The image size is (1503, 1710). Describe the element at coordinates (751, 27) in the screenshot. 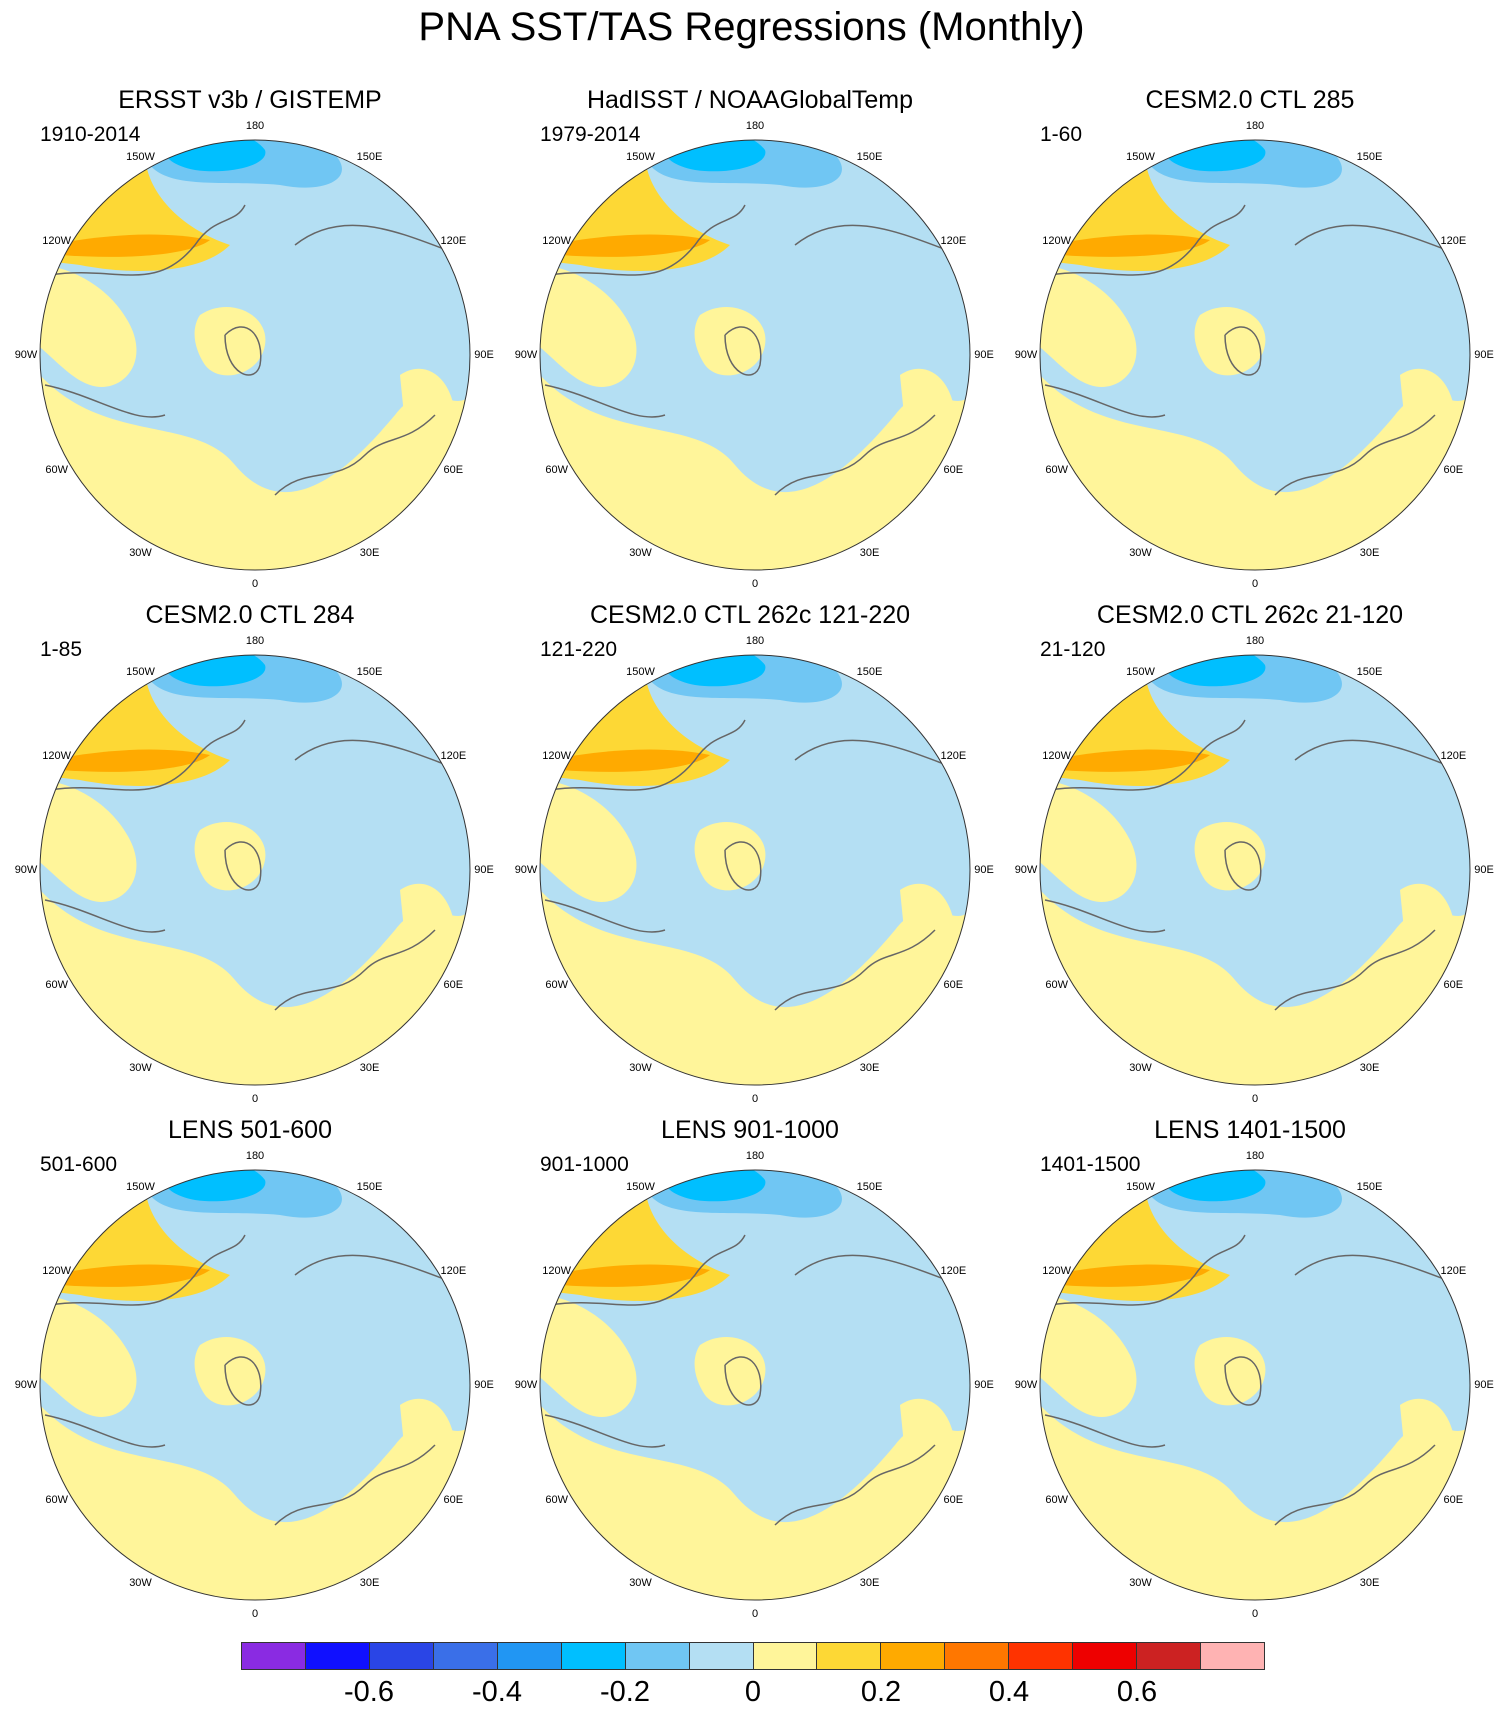

I see `figure-title: PNA SST/TAS Regressions (Monthly)` at that location.